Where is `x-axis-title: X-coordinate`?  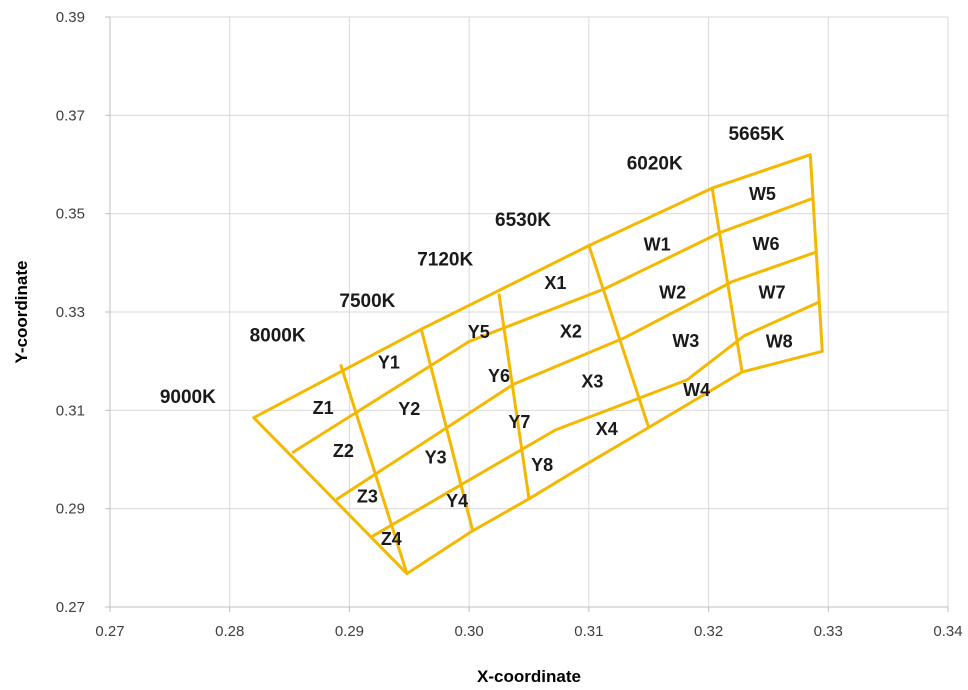 x-axis-title: X-coordinate is located at coordinates (529, 676).